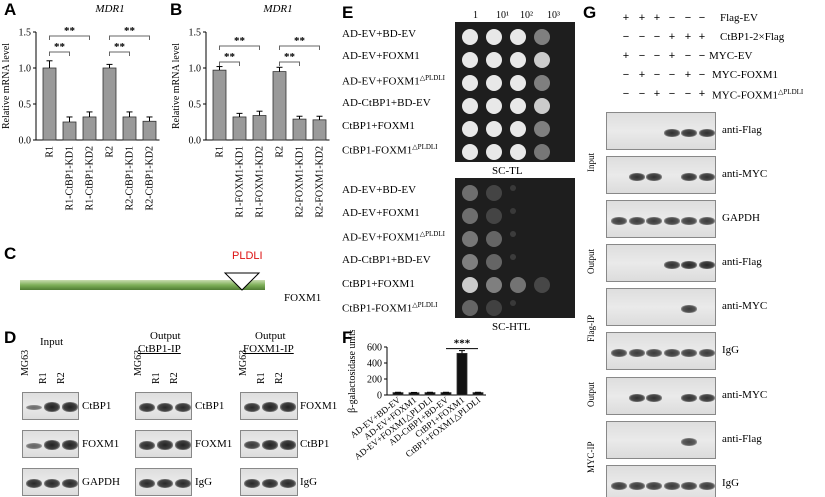 The width and height of the screenshot is (825, 497). Describe the element at coordinates (10, 337) in the screenshot. I see `panel-label-d: D` at that location.